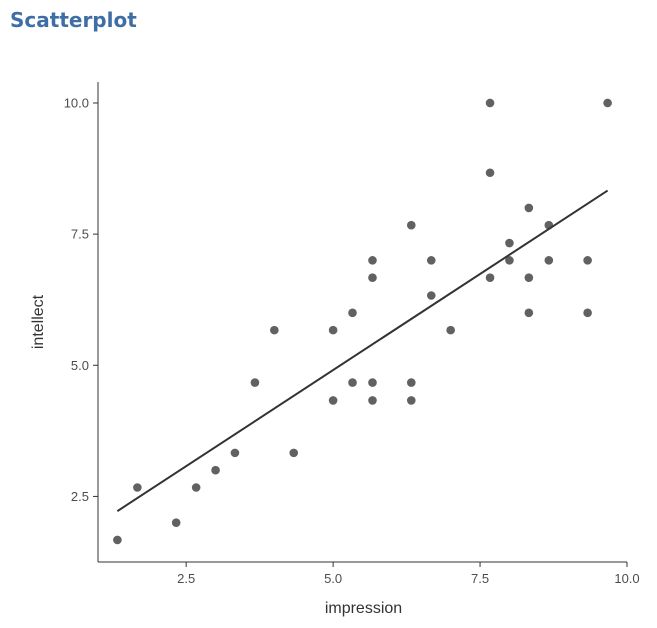 The image size is (657, 628). What do you see at coordinates (408, 574) in the screenshot?
I see `x-ticks: 2.5 5.0 7.5 10.0` at bounding box center [408, 574].